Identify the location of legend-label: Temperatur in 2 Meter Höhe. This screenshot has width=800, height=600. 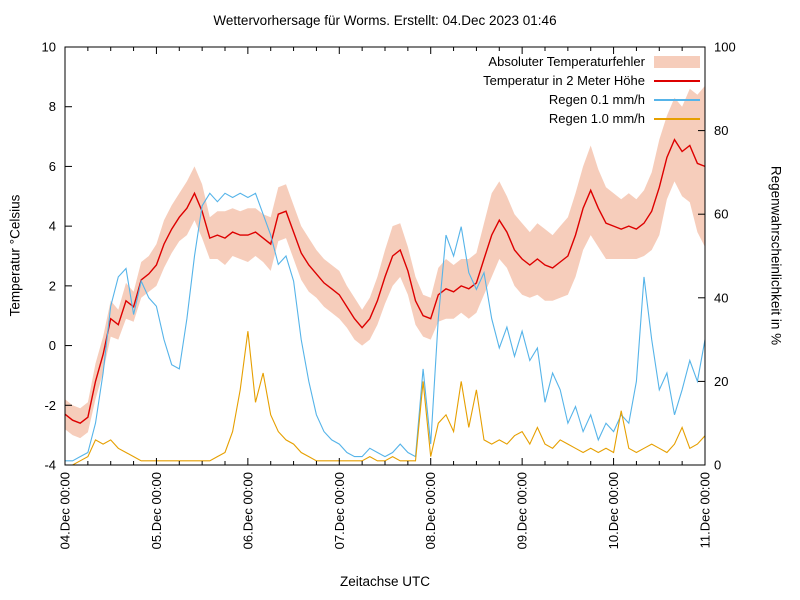
(564, 80).